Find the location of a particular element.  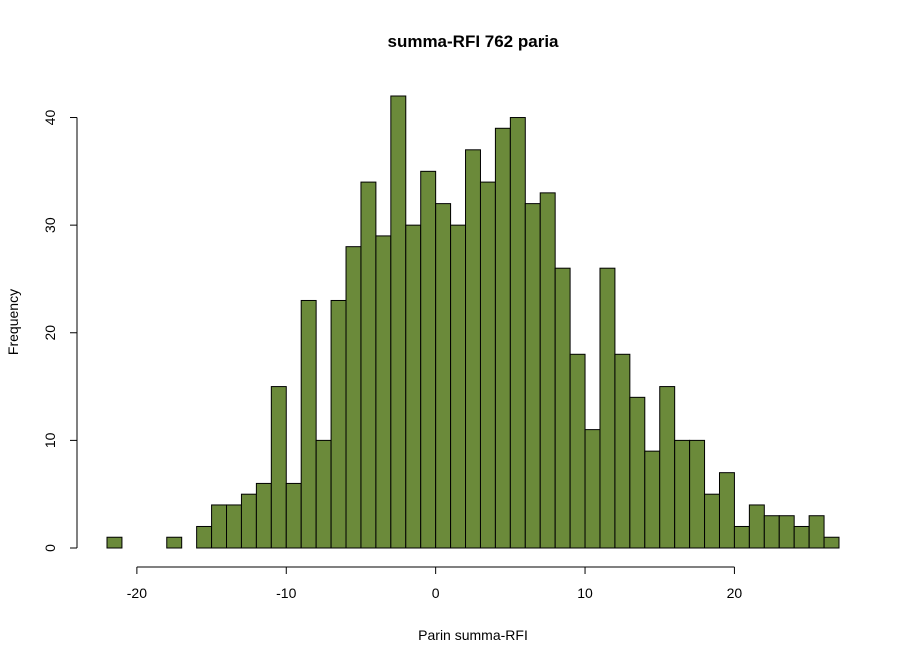

x-tick-label: -20 is located at coordinates (137, 593).